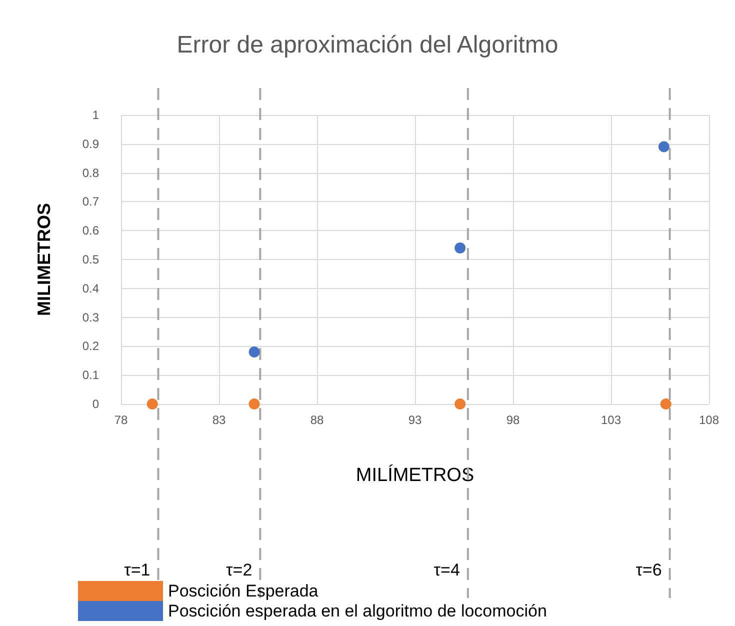 Image resolution: width=735 pixels, height=626 pixels. I want to click on y-tick-label: 0.6, so click(91, 231).